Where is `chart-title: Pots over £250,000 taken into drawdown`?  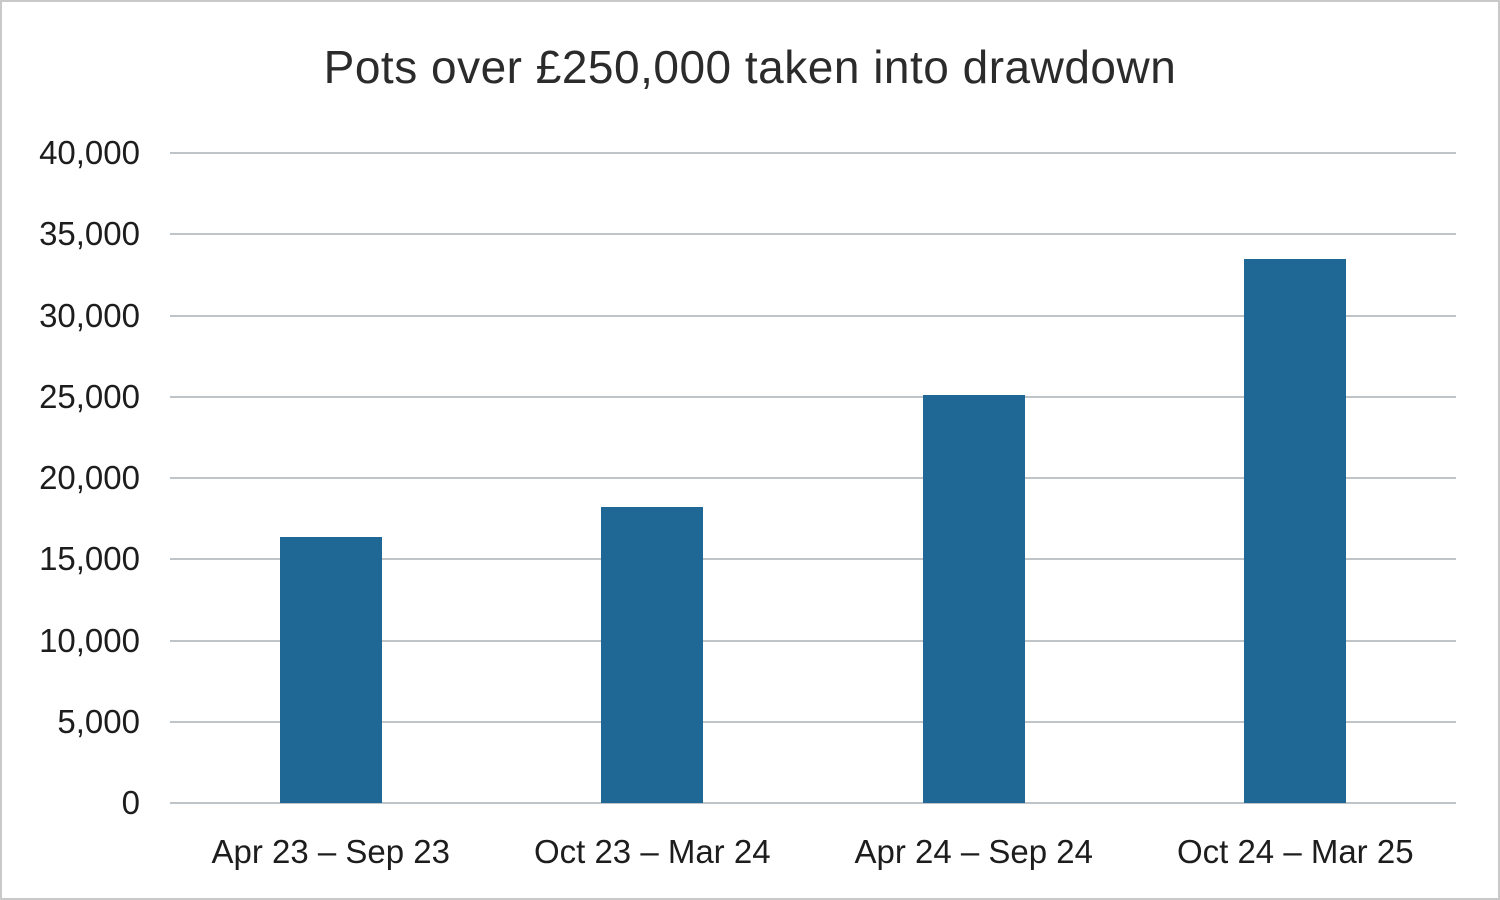 chart-title: Pots over £250,000 taken into drawdown is located at coordinates (750, 67).